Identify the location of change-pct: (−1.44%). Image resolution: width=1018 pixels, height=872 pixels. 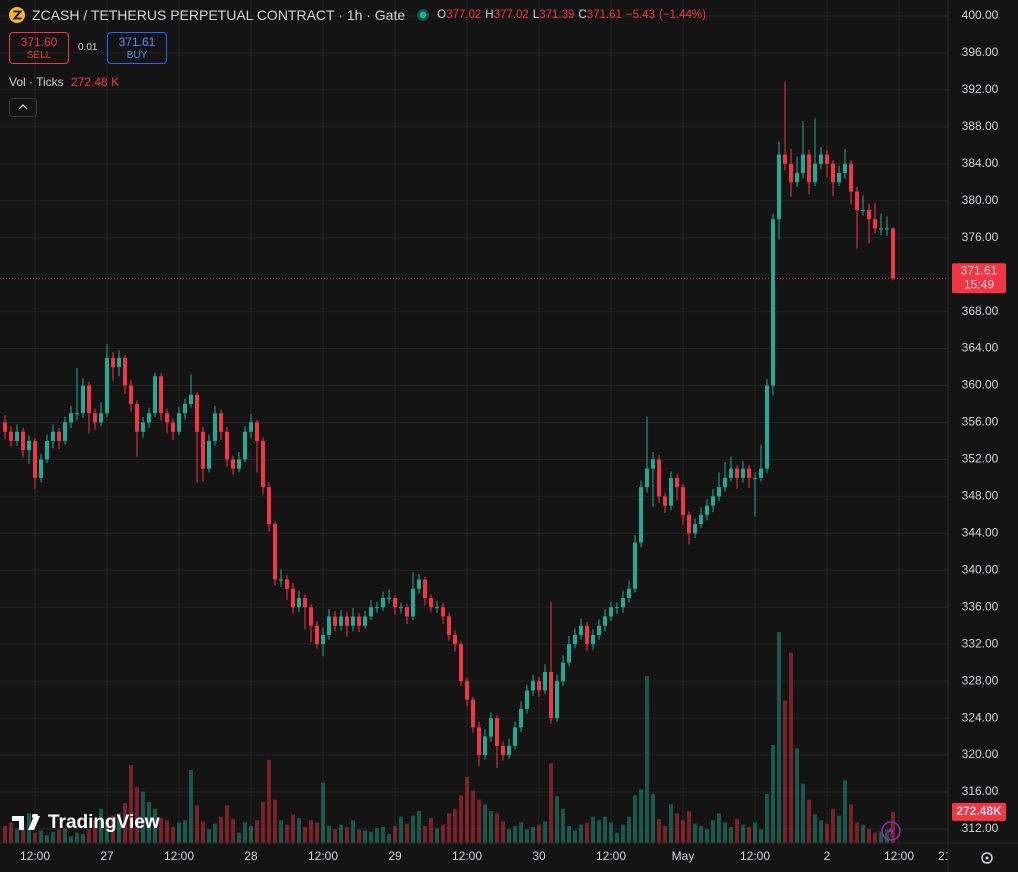
(682, 15).